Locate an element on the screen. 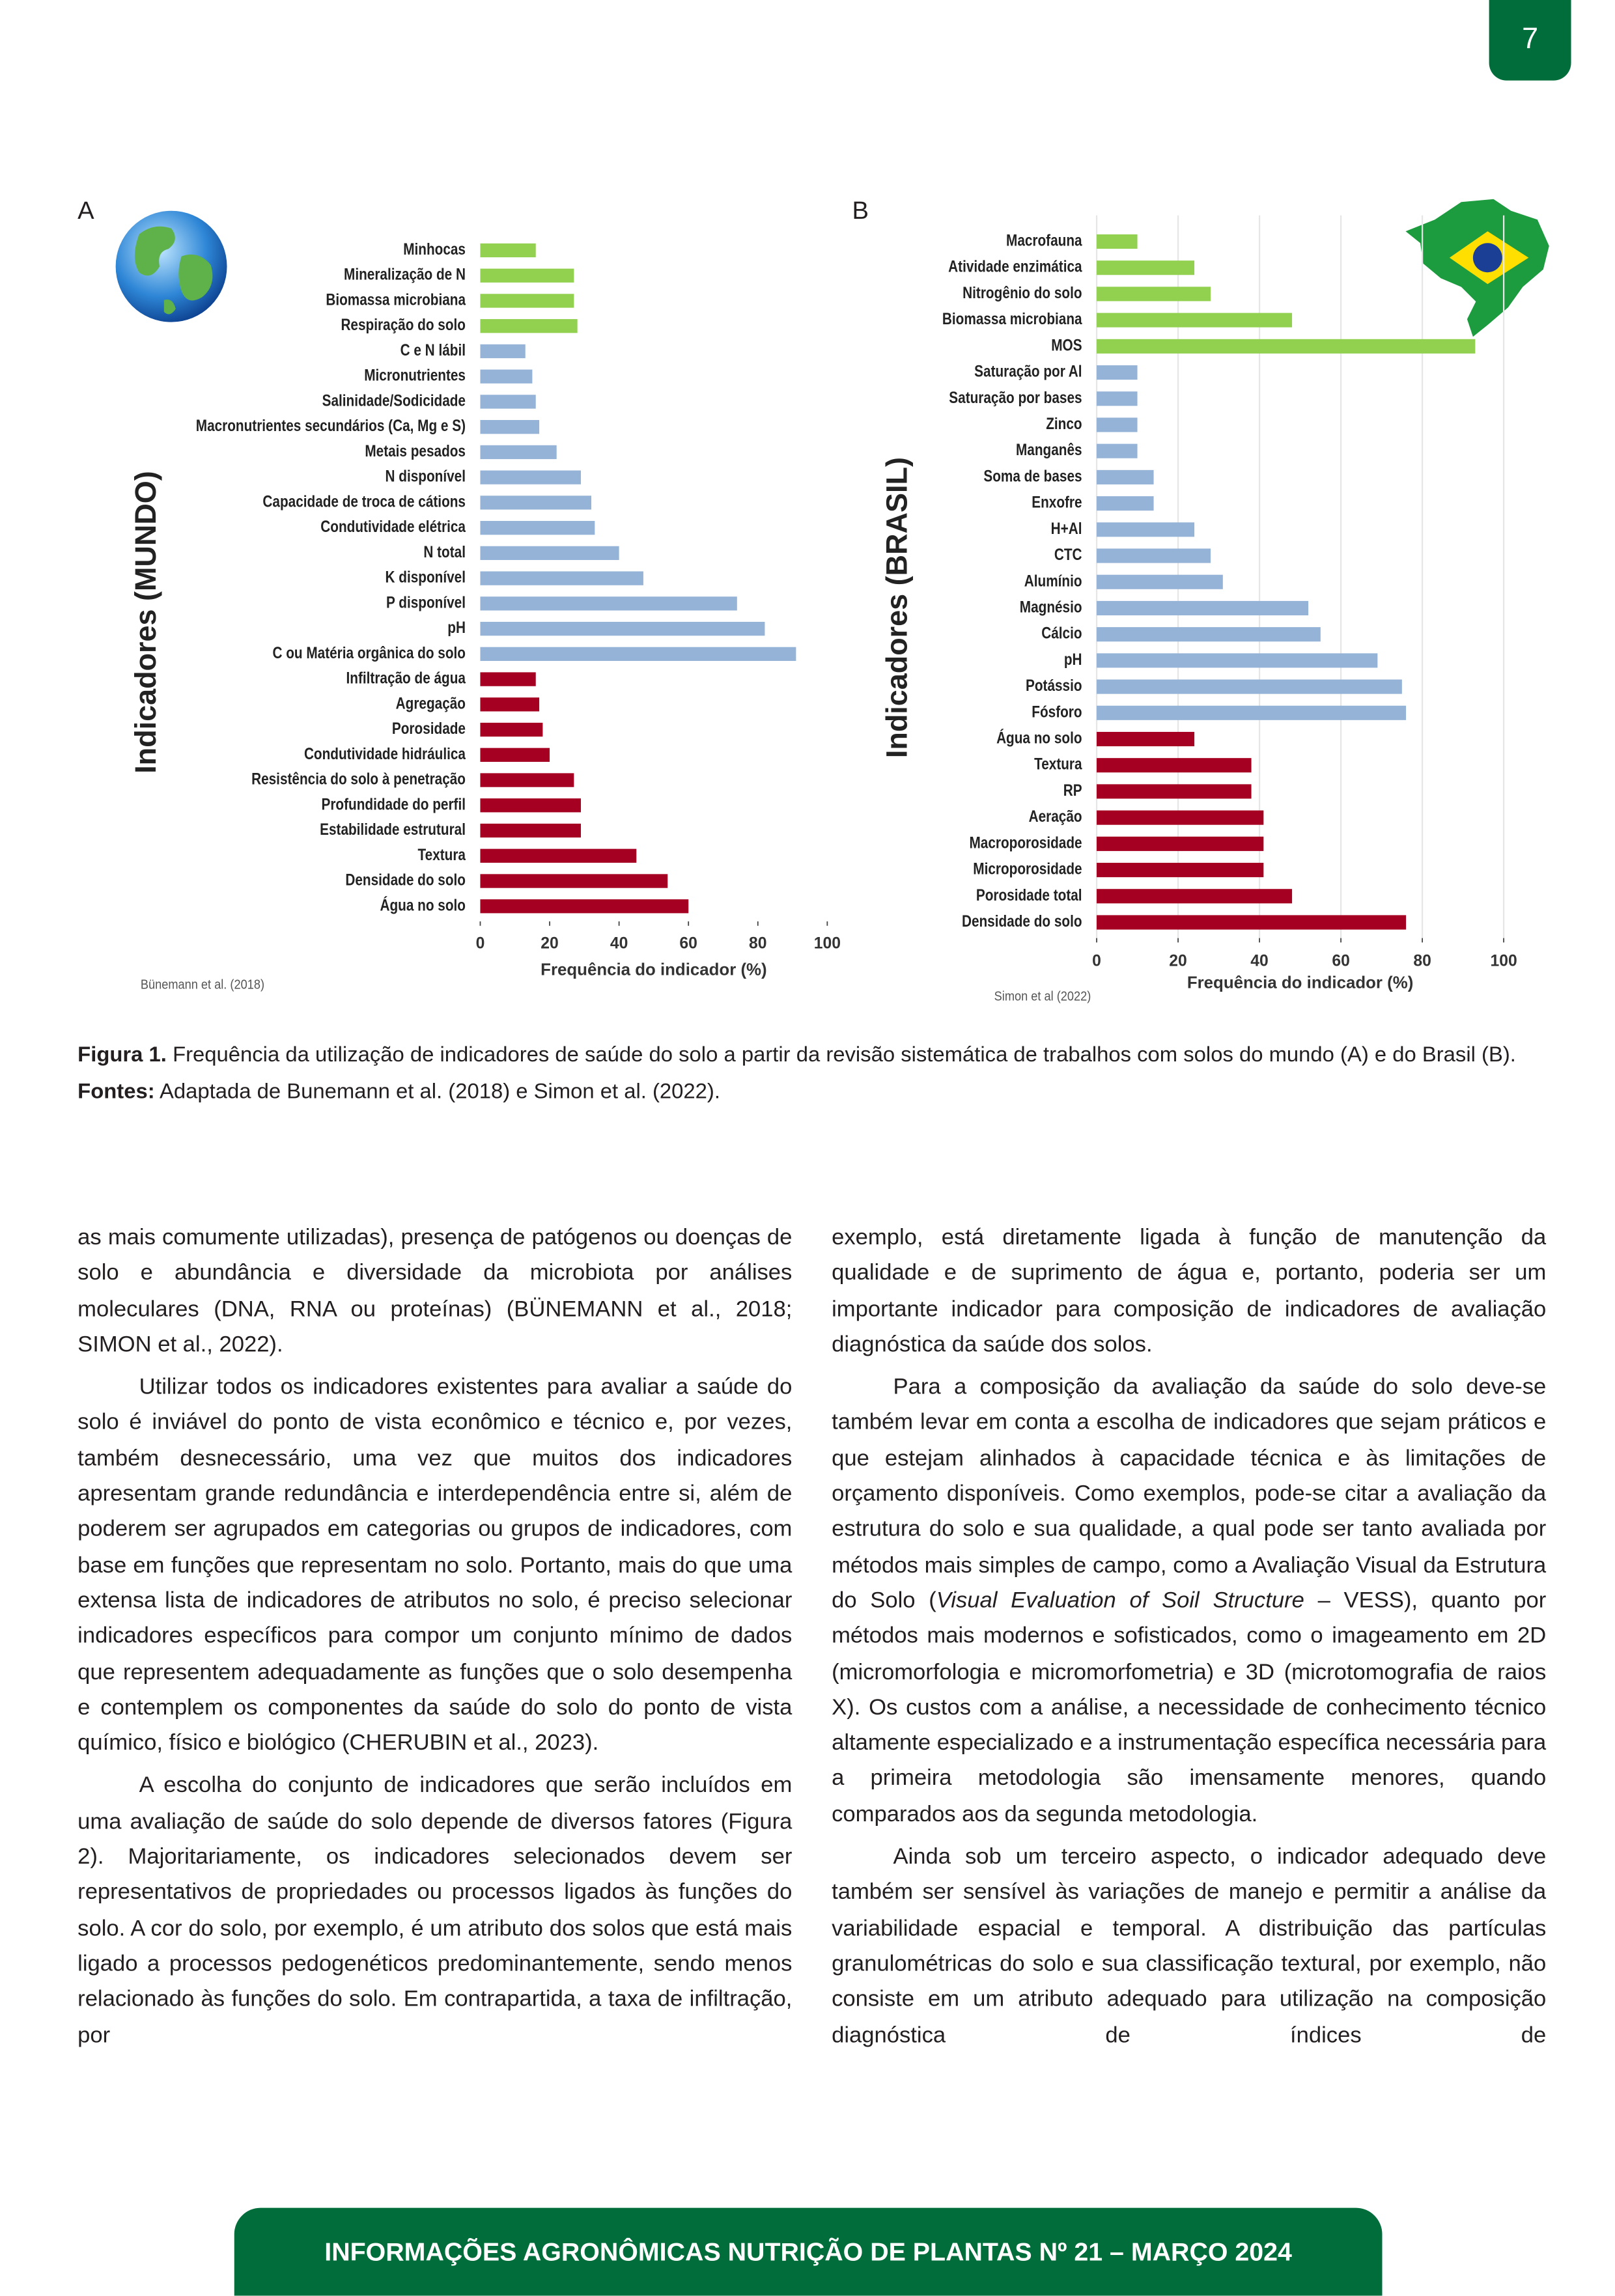  y-tick-label: Saturação por Al is located at coordinates (1028, 372).